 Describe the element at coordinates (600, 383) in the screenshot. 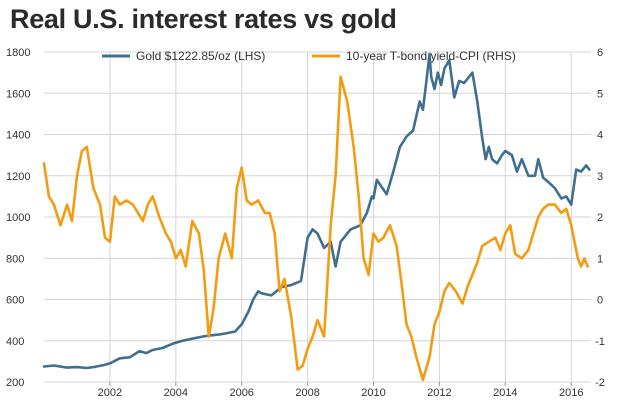

I see `y-tick-right-label: -2` at that location.